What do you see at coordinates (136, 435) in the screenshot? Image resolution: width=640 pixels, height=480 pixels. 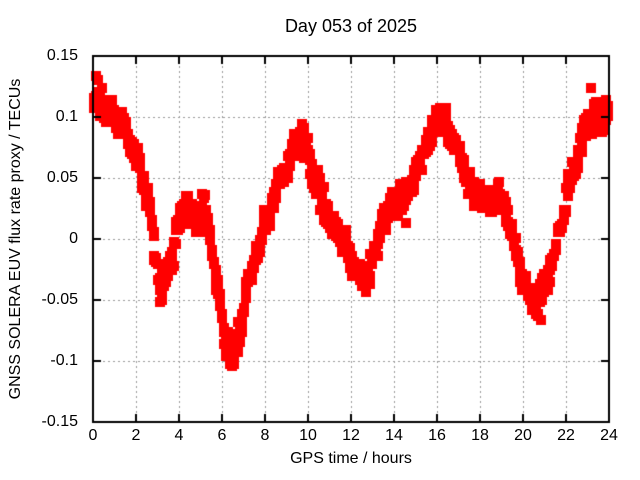 I see `x-tick-label: 2` at bounding box center [136, 435].